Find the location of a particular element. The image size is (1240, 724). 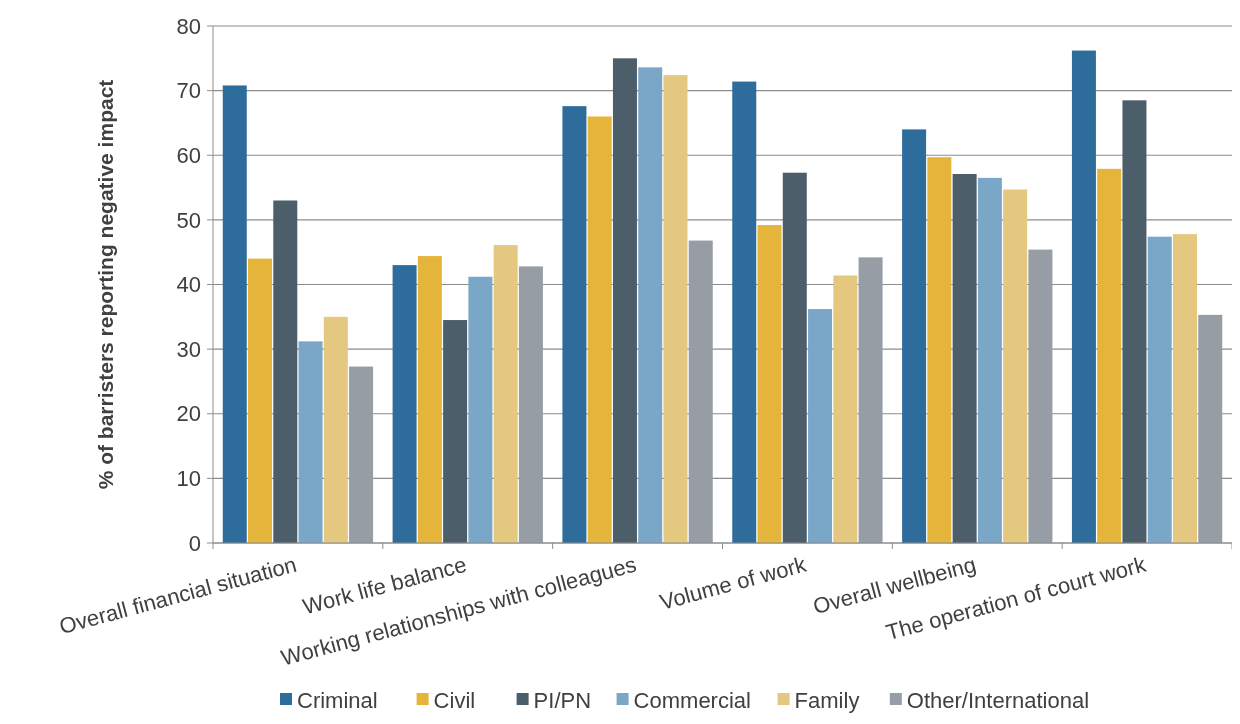

legend-label: Criminal is located at coordinates (337, 700).